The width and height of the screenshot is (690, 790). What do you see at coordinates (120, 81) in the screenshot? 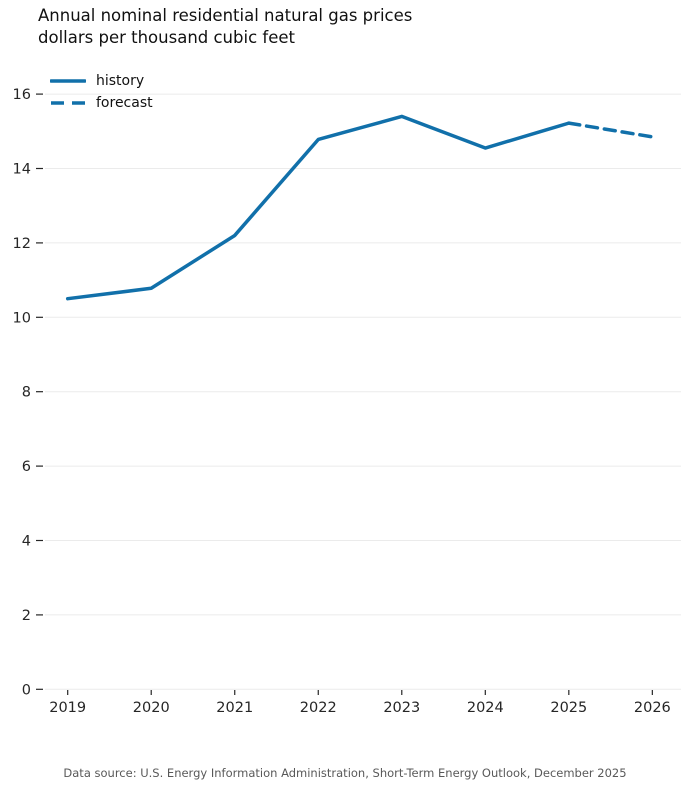
I see `legend-label-history: history` at bounding box center [120, 81].